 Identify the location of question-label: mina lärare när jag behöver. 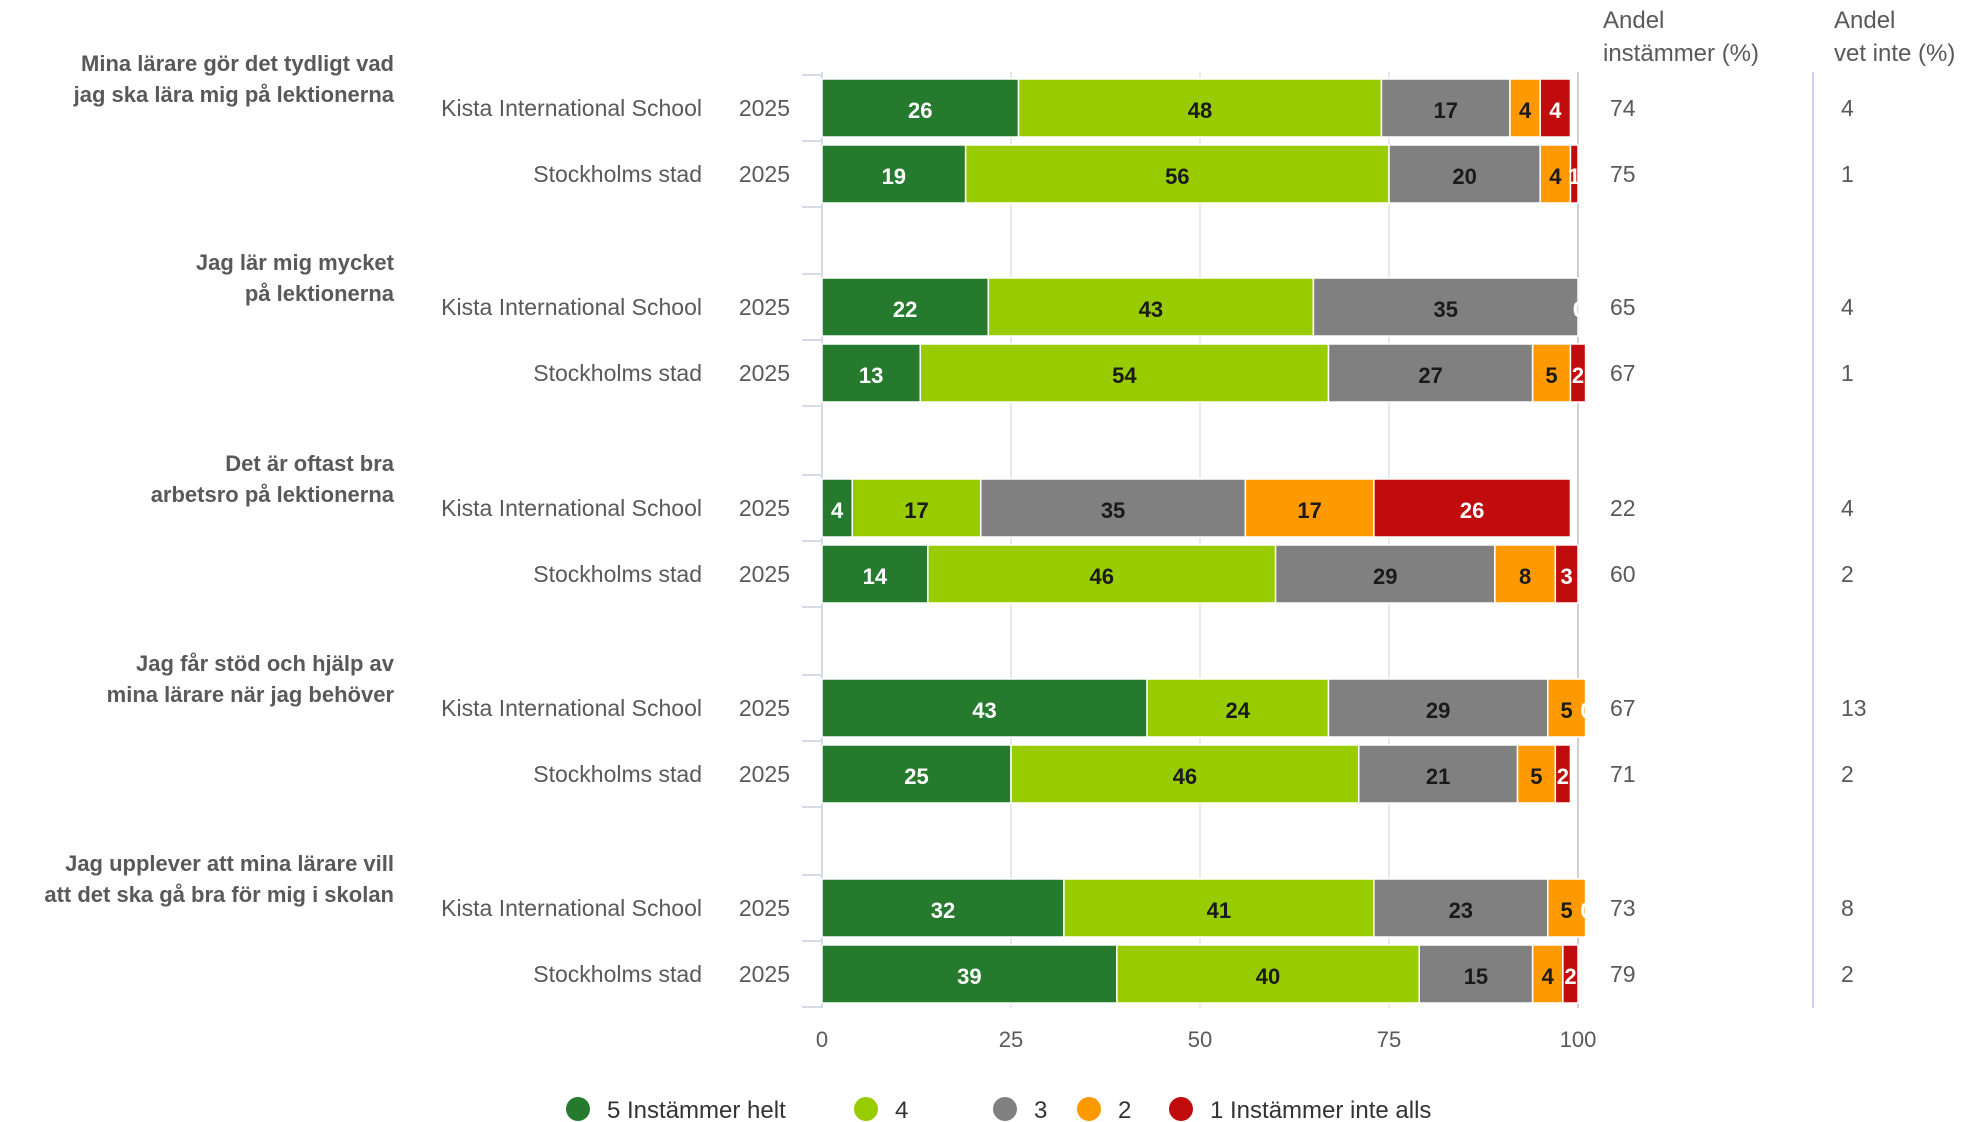
(251, 694).